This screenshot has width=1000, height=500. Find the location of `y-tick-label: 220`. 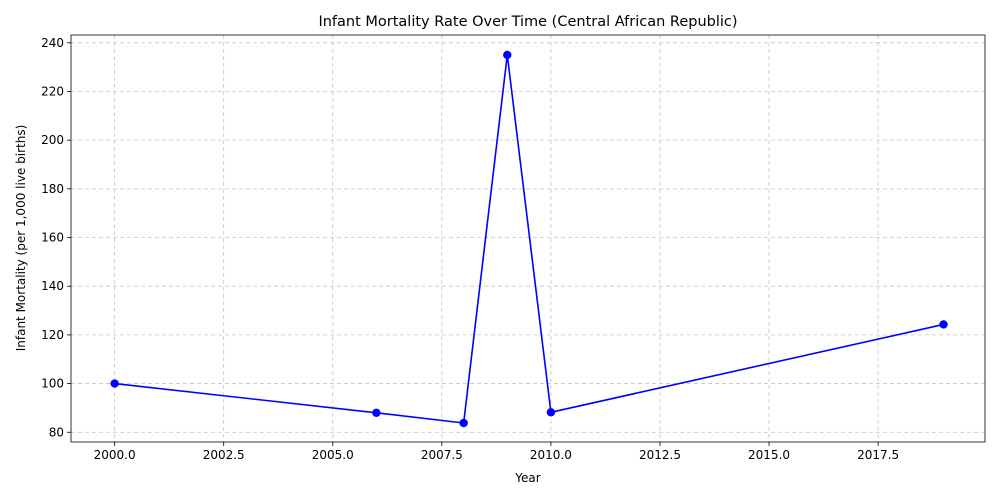

y-tick-label: 220 is located at coordinates (52, 91).